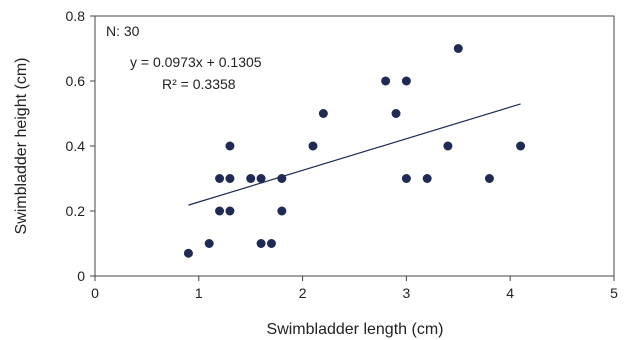  Describe the element at coordinates (510, 293) in the screenshot. I see `x-tick-label: 4` at that location.